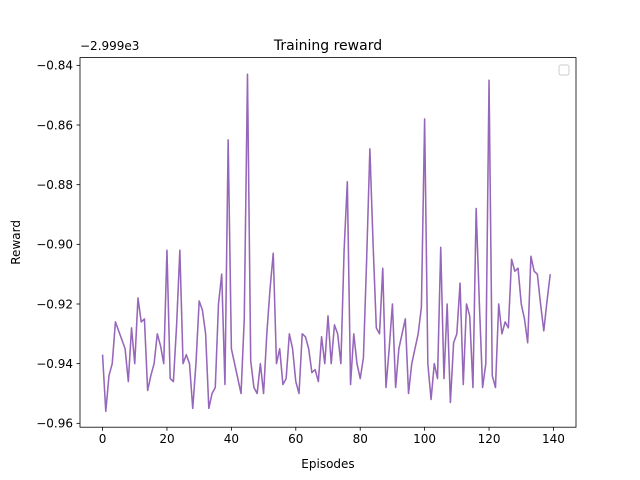 The image size is (640, 480). Describe the element at coordinates (54, 304) in the screenshot. I see `y-tick-label: −0.92` at that location.